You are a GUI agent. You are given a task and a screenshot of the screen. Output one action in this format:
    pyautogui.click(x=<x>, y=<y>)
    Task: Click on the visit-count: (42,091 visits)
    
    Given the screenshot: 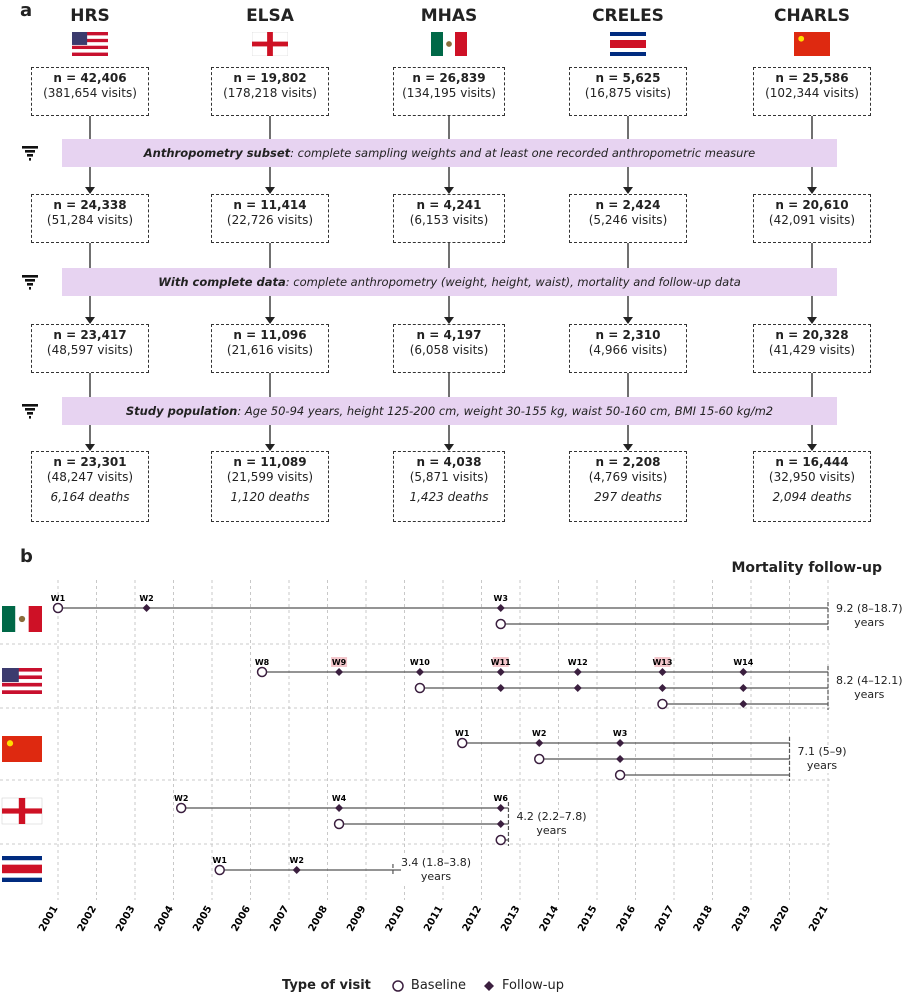 What is the action you would take?
    pyautogui.click(x=812, y=220)
    